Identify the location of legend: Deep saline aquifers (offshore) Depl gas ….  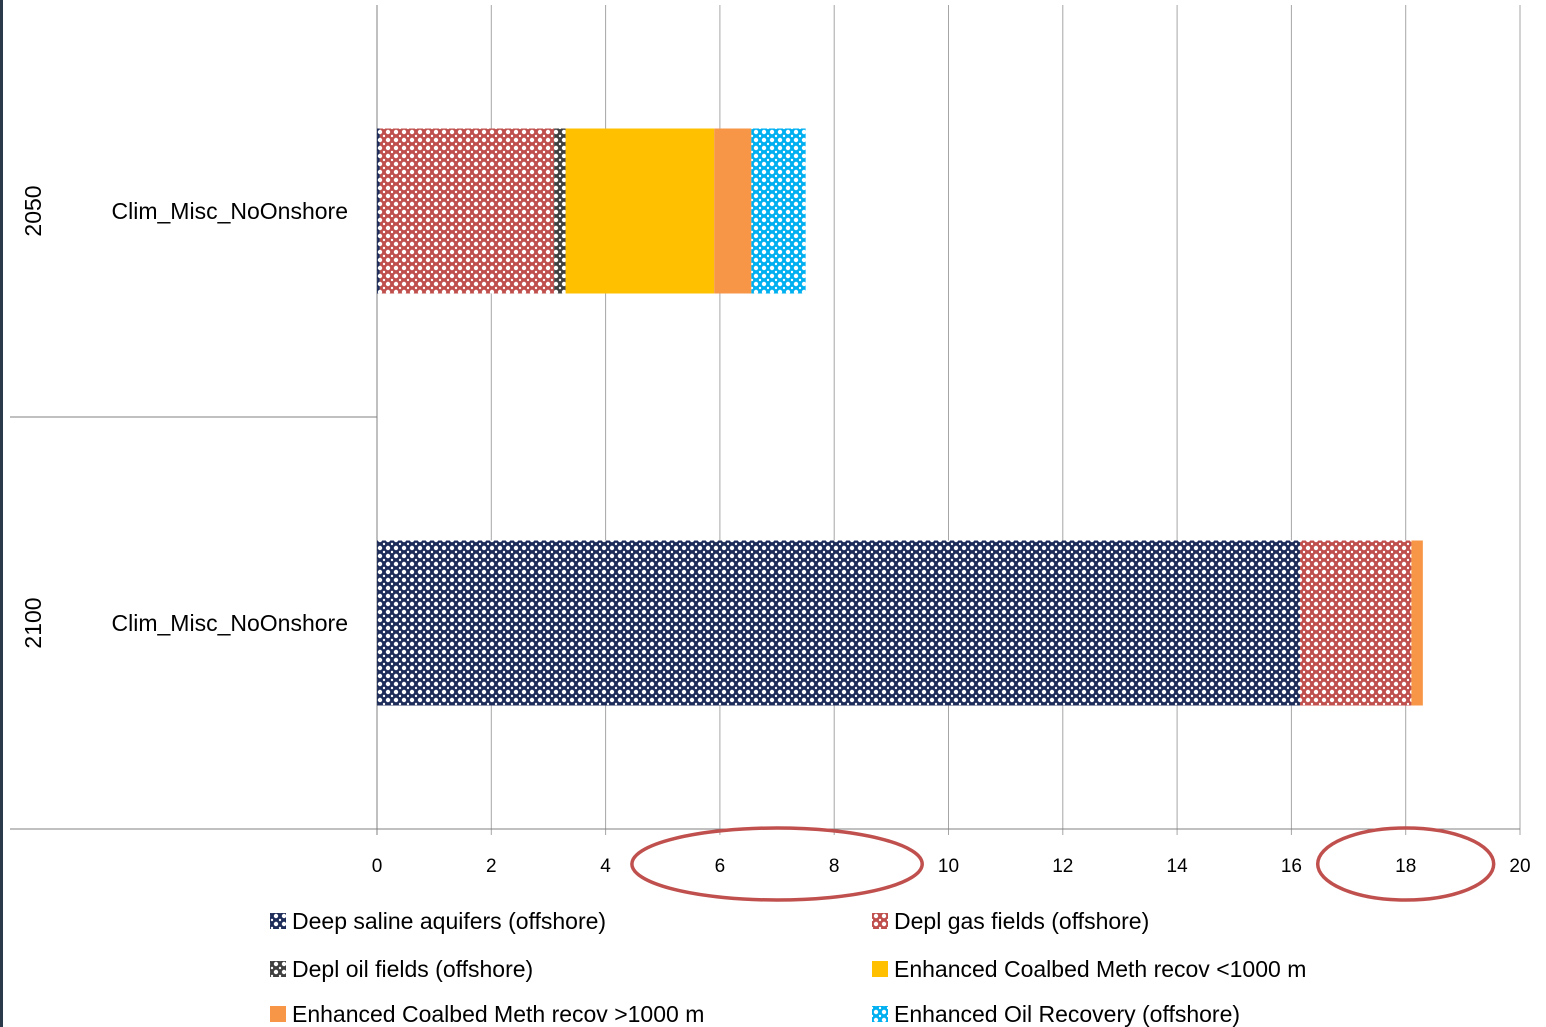
(788, 967).